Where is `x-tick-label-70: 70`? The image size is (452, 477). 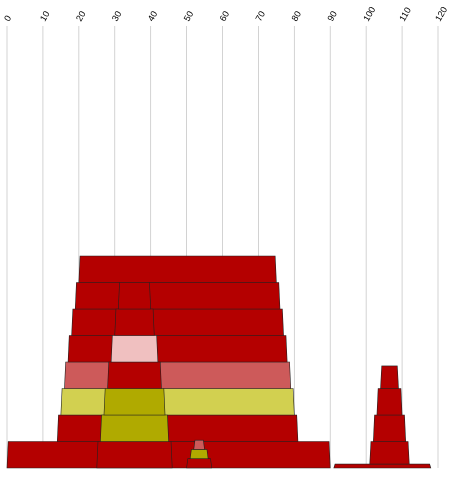 x-tick-label-70: 70 is located at coordinates (260, 16).